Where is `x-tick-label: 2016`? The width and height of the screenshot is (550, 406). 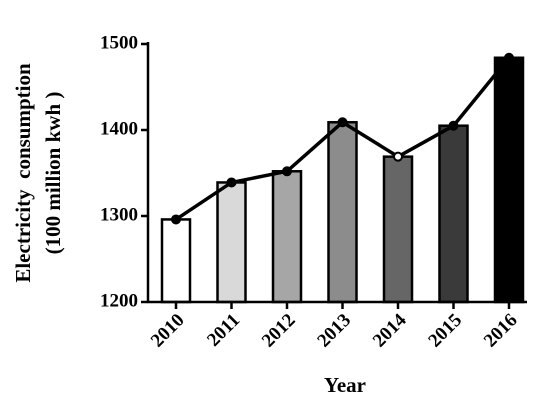 x-tick-label: 2016 is located at coordinates (501, 331).